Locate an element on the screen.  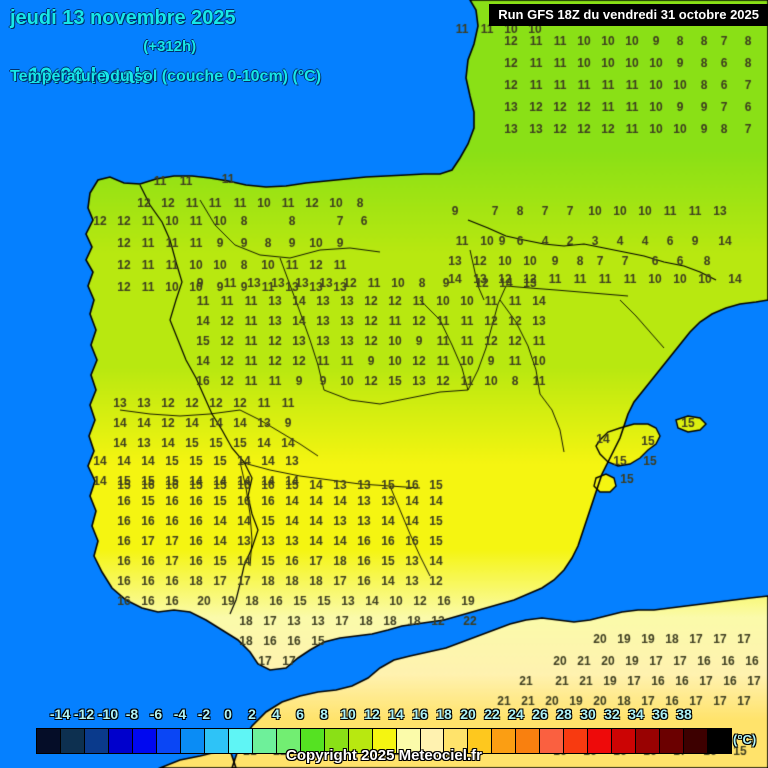
legend-tick: -12 is located at coordinates (84, 714).